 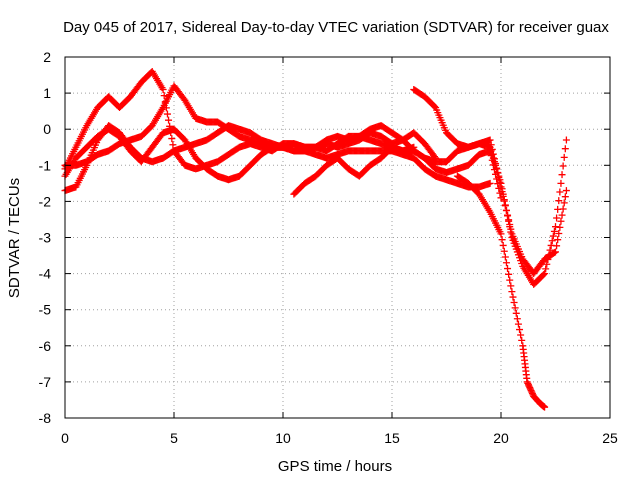 What do you see at coordinates (335, 466) in the screenshot?
I see `x-axis-label: GPS time / hours` at bounding box center [335, 466].